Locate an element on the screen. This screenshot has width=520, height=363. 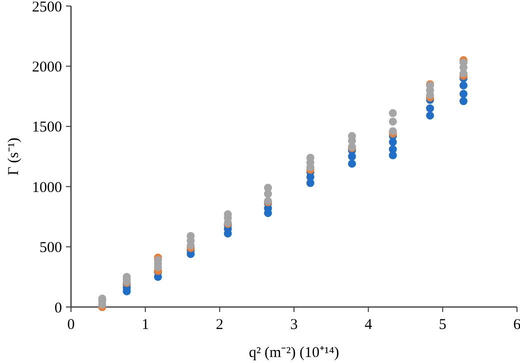
x-tick-label: 4 is located at coordinates (368, 325).